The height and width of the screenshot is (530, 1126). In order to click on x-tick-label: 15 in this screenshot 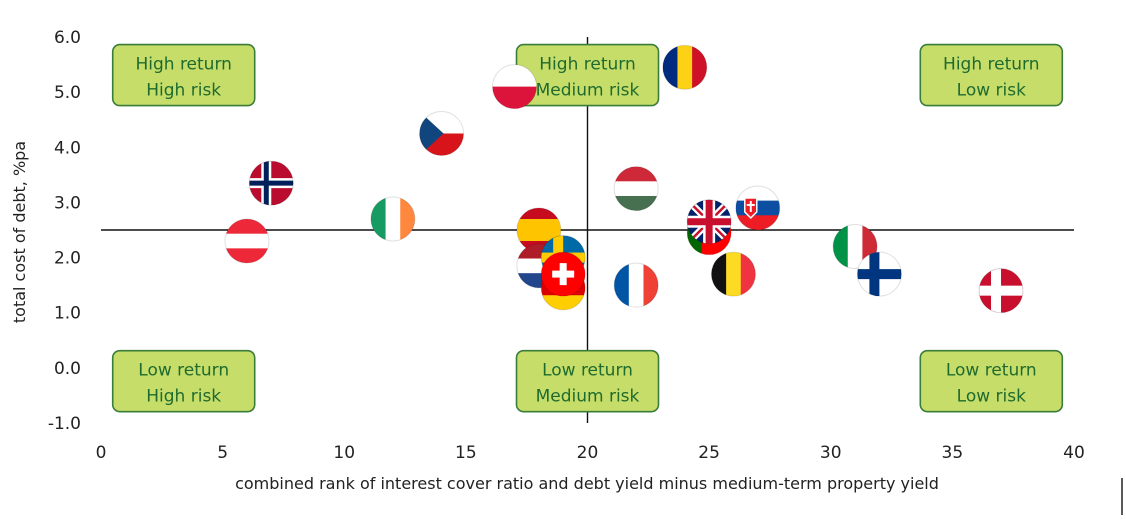, I will do `click(466, 453)`.